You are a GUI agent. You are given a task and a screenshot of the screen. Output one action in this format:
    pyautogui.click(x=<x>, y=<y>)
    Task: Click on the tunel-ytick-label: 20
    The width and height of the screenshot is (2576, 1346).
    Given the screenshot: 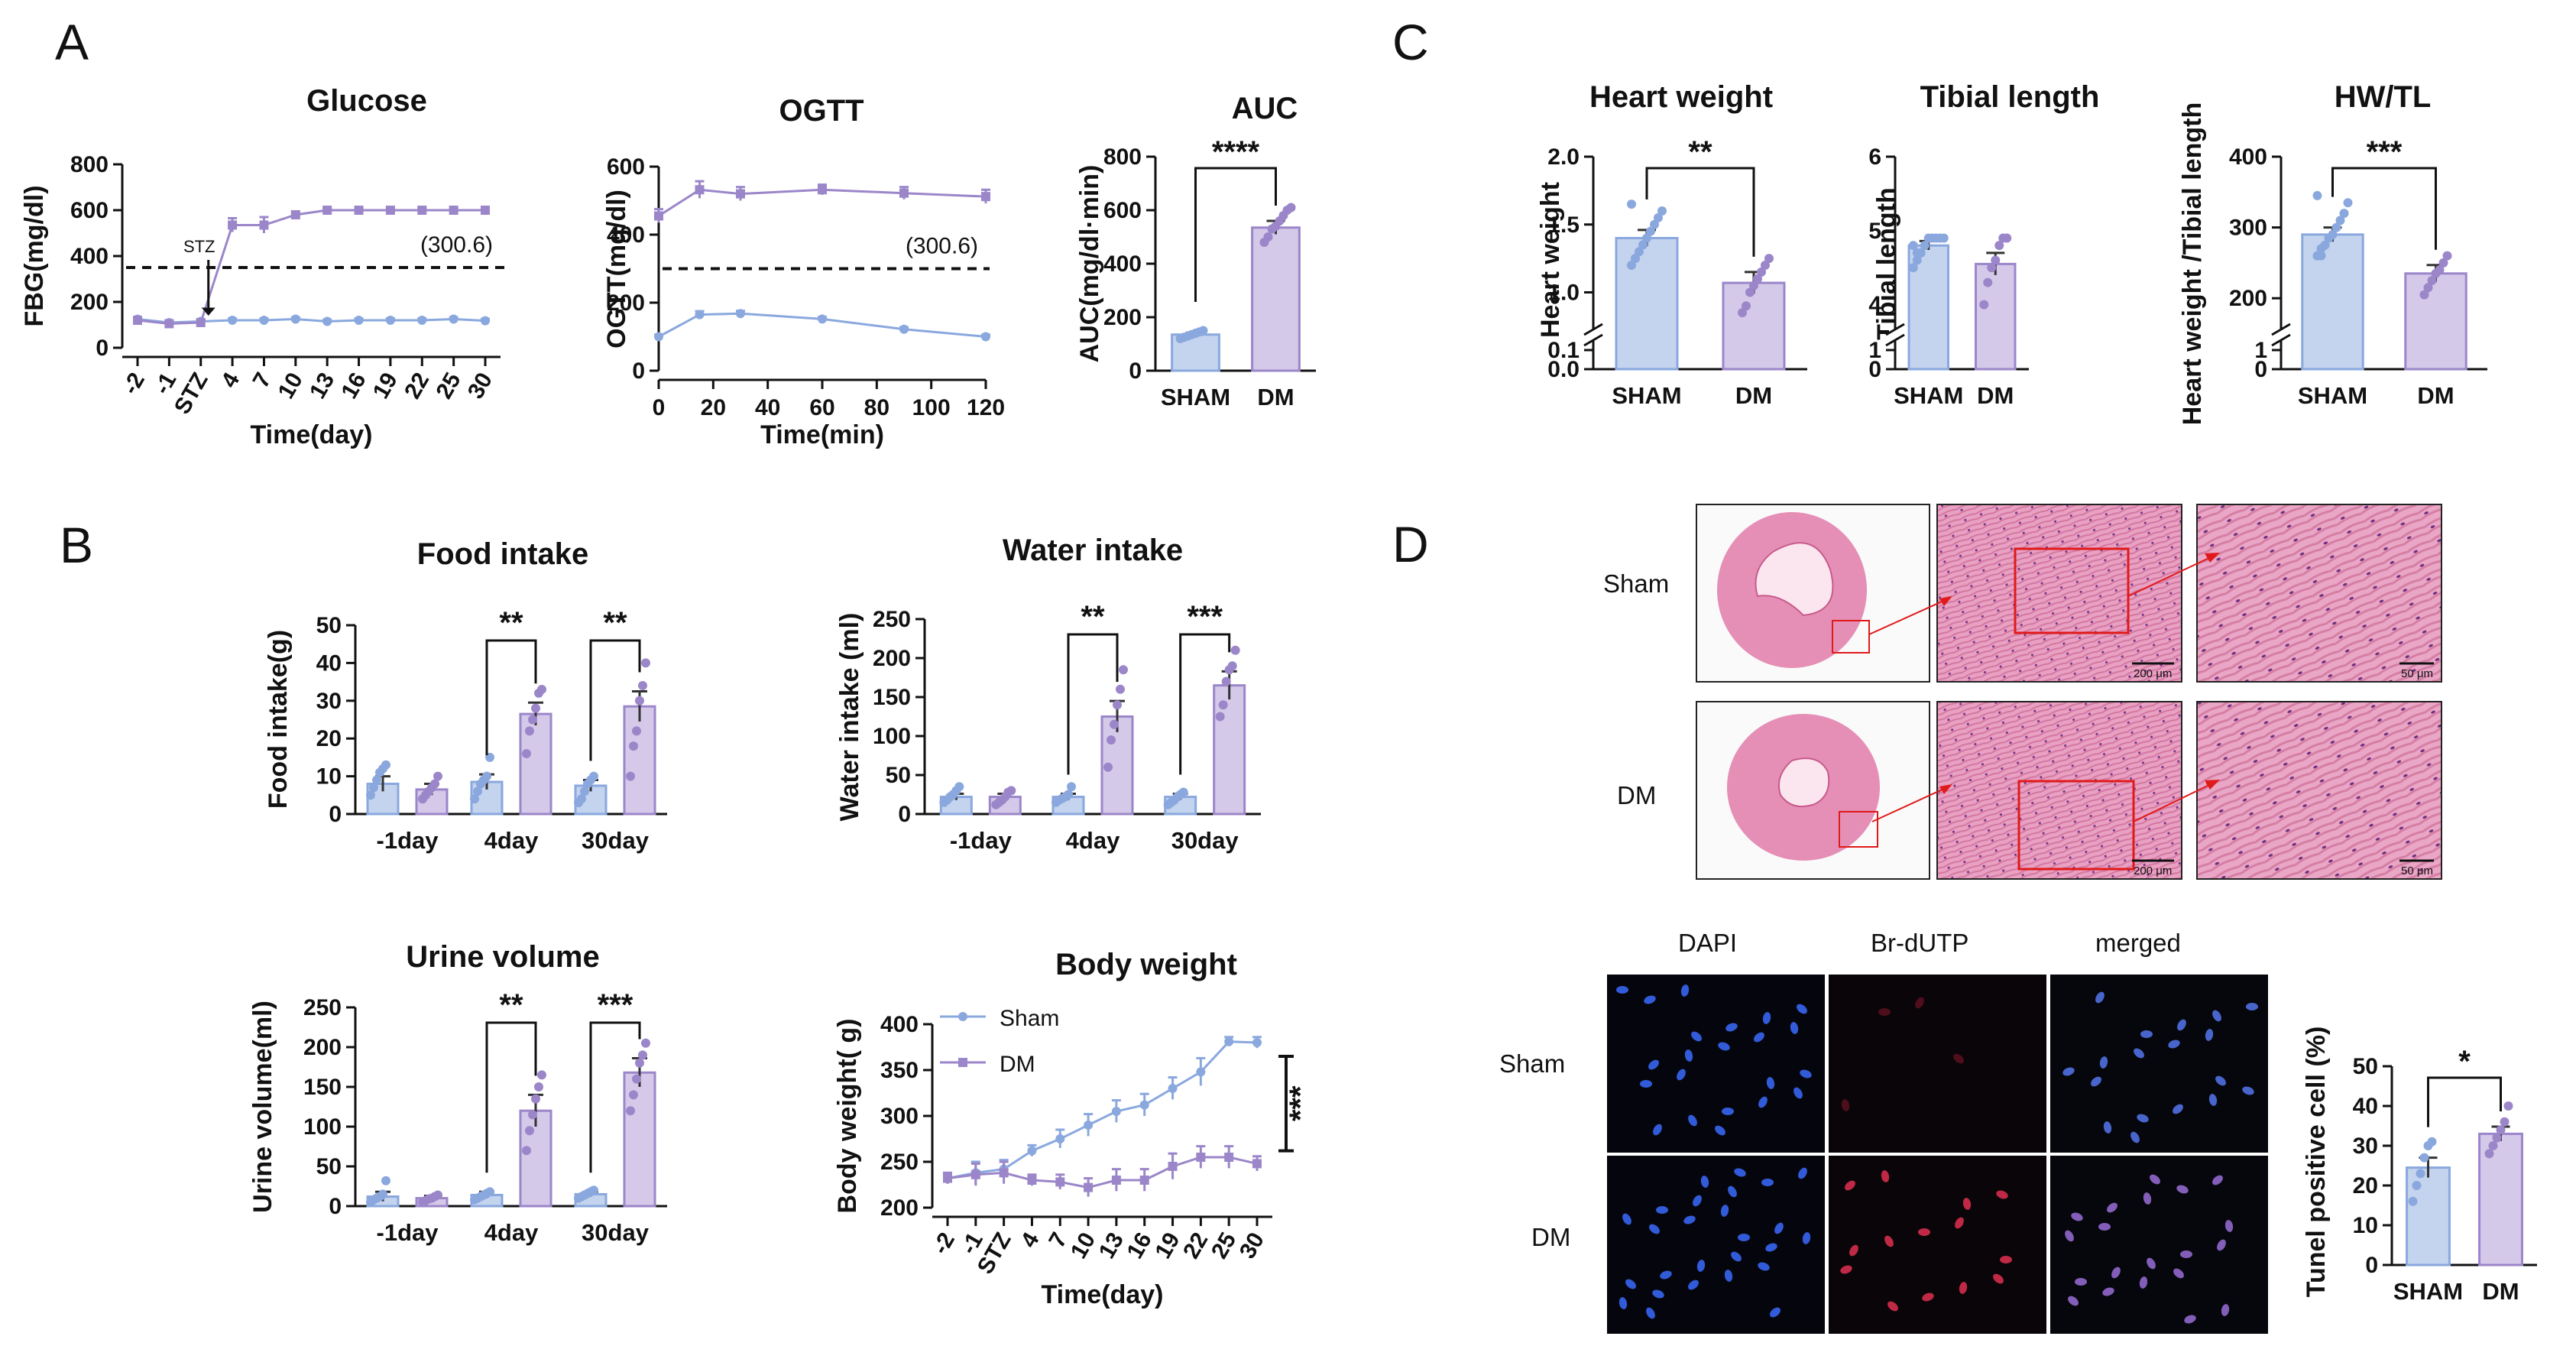 What is the action you would take?
    pyautogui.click(x=2366, y=1185)
    